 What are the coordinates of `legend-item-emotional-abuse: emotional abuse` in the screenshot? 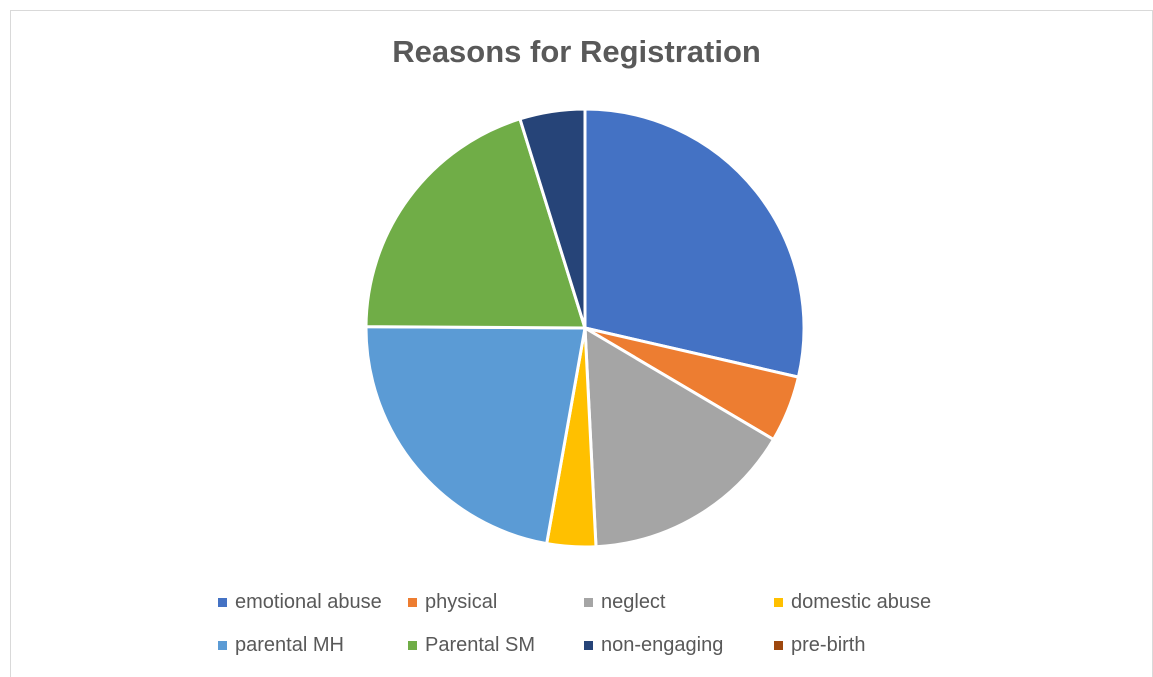 It's located at (313, 602).